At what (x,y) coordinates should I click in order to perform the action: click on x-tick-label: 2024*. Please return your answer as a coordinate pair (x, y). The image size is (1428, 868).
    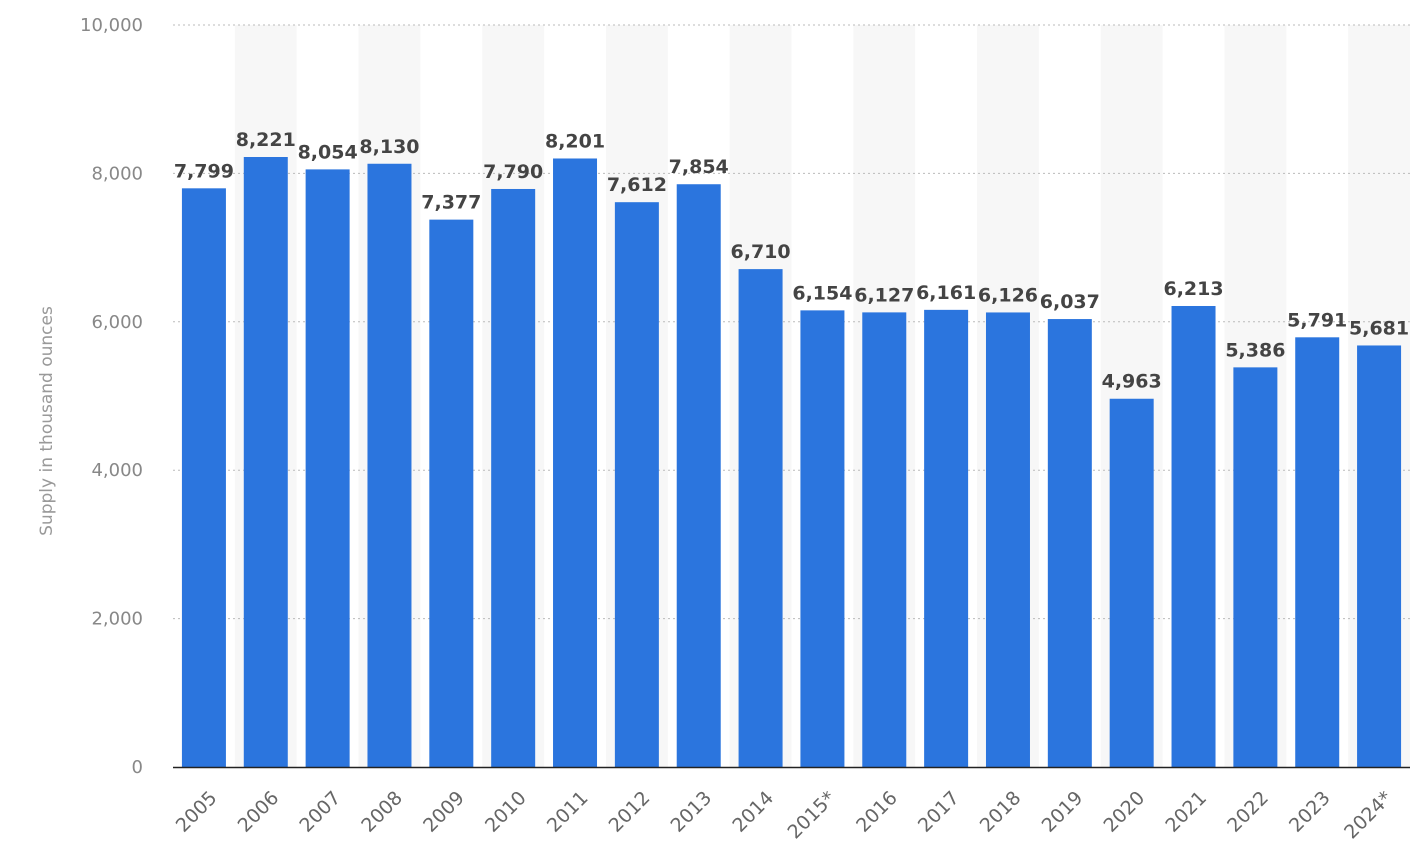
    Looking at the image, I should click on (1368, 815).